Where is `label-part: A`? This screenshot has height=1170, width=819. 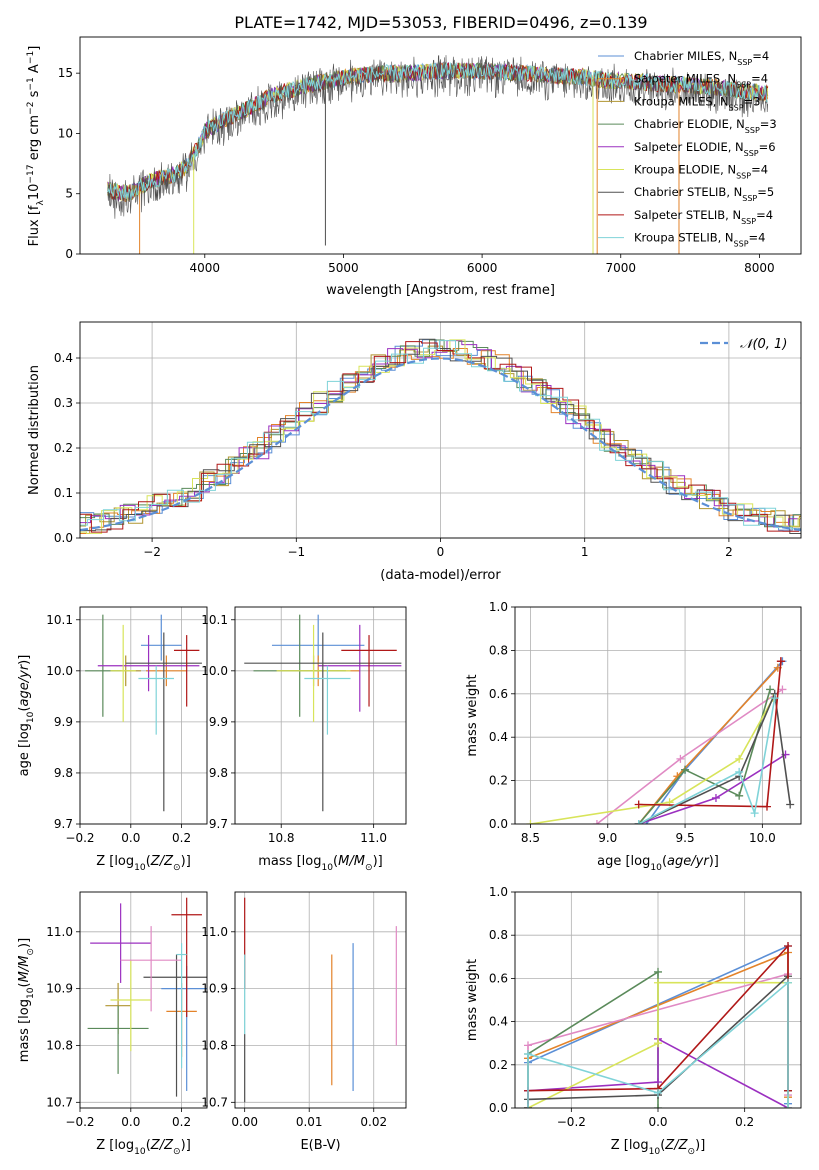 label-part: A is located at coordinates (34, 70).